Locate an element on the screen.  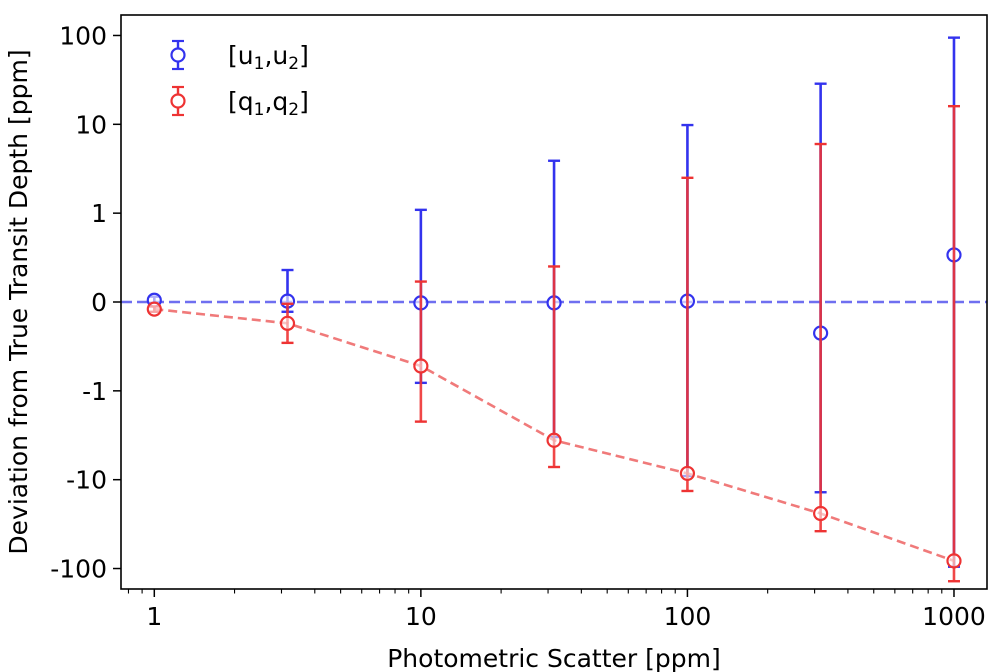
y-tick-label: 1 is located at coordinates (99, 213).